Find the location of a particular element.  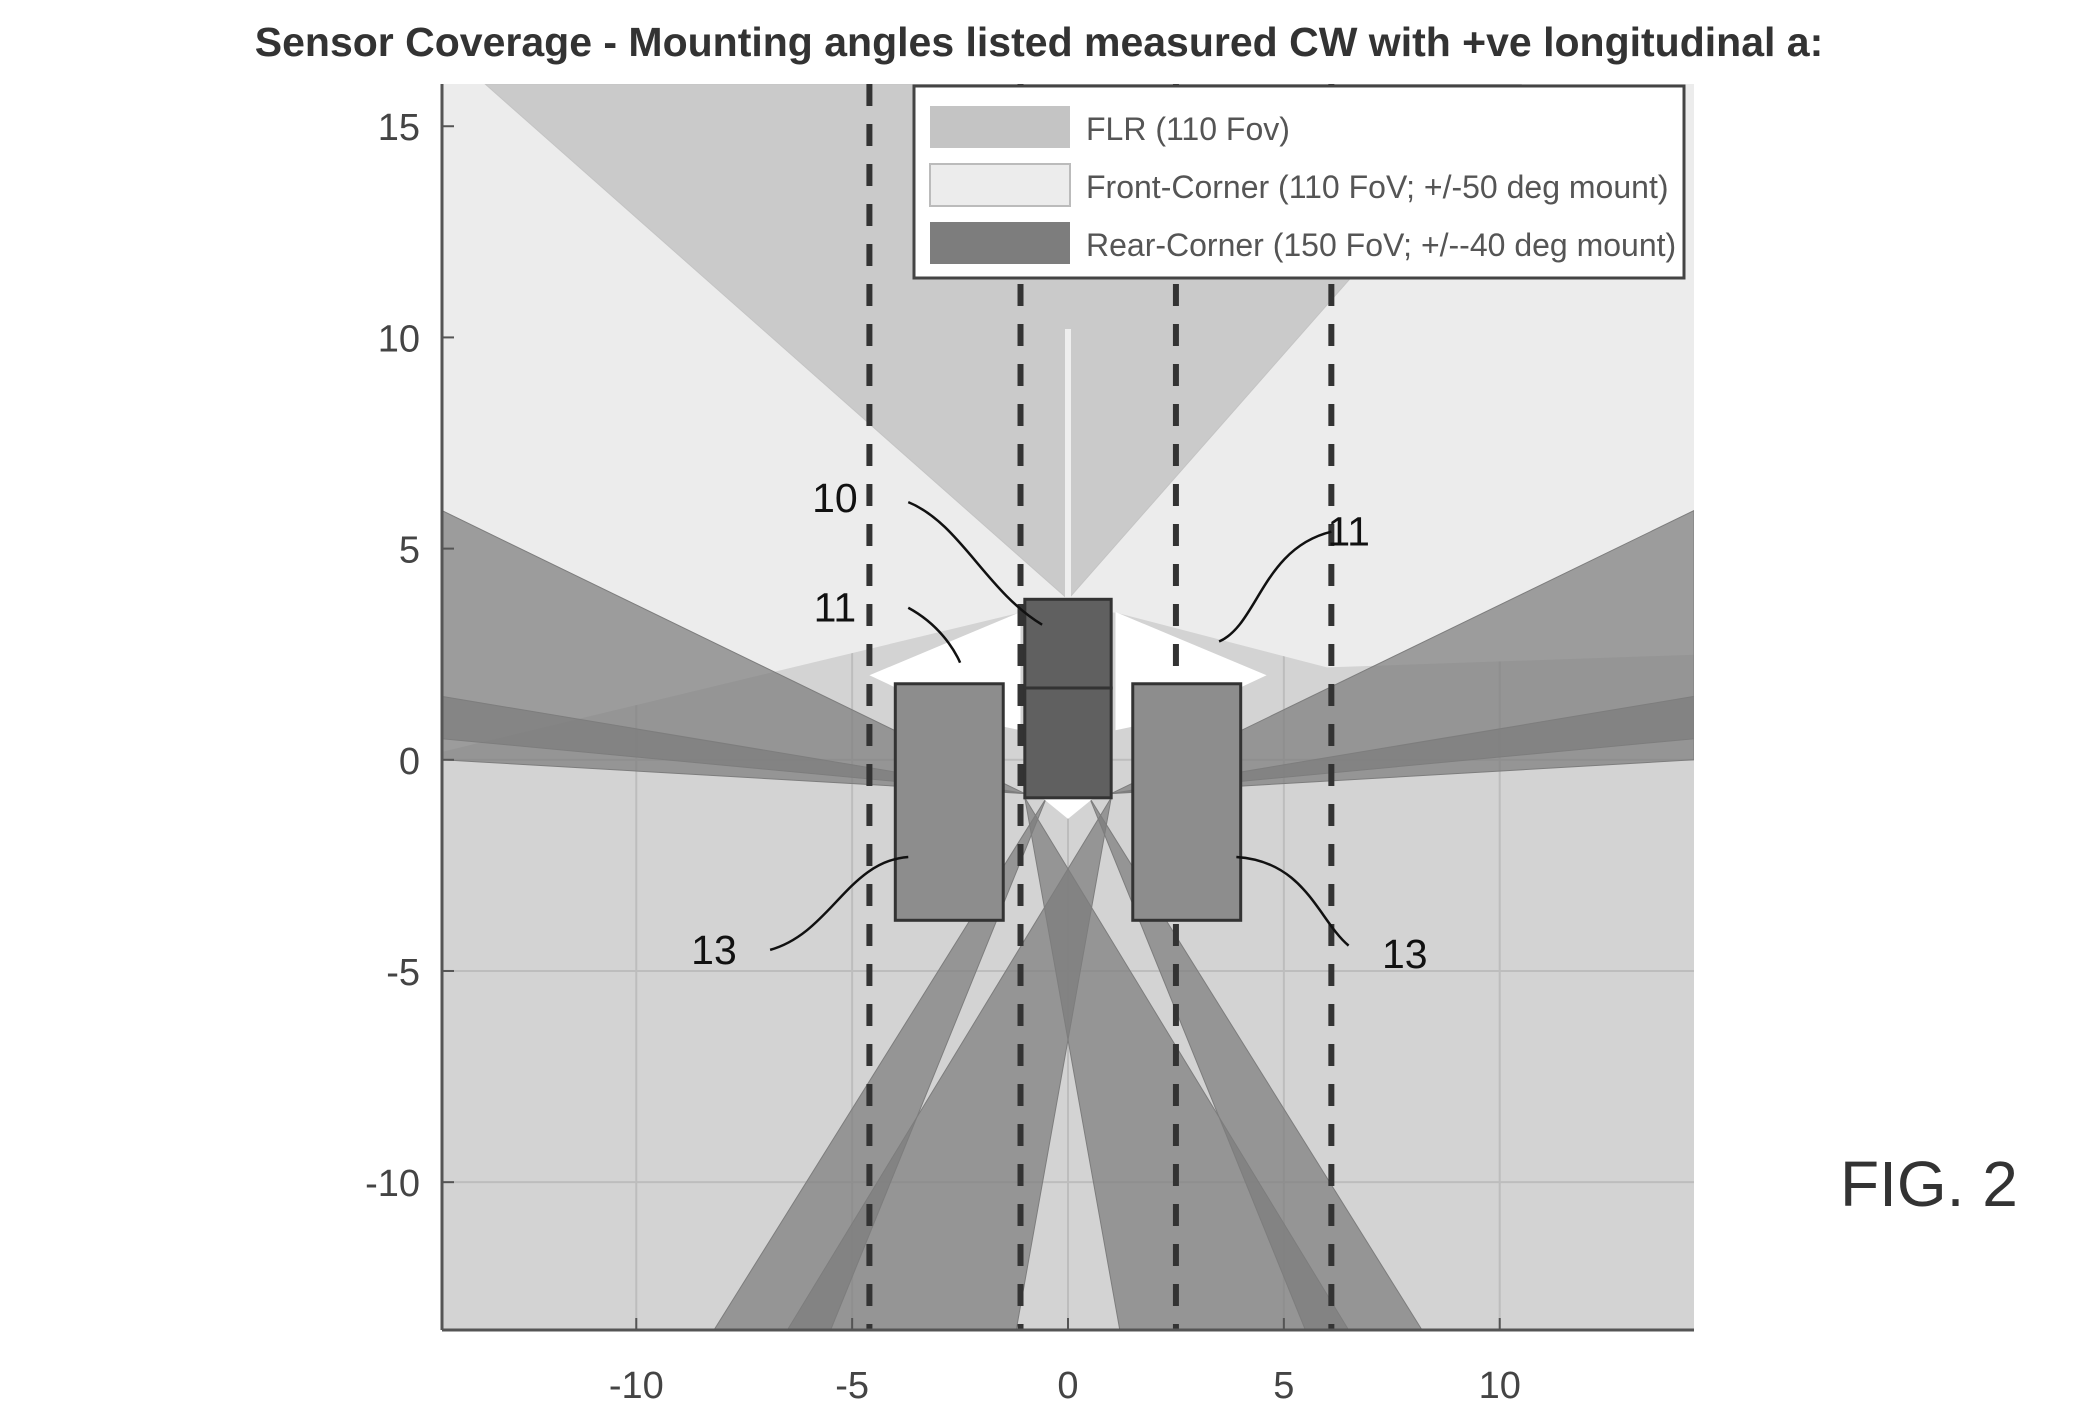

y-tick-label: -10 is located at coordinates (392, 1184).